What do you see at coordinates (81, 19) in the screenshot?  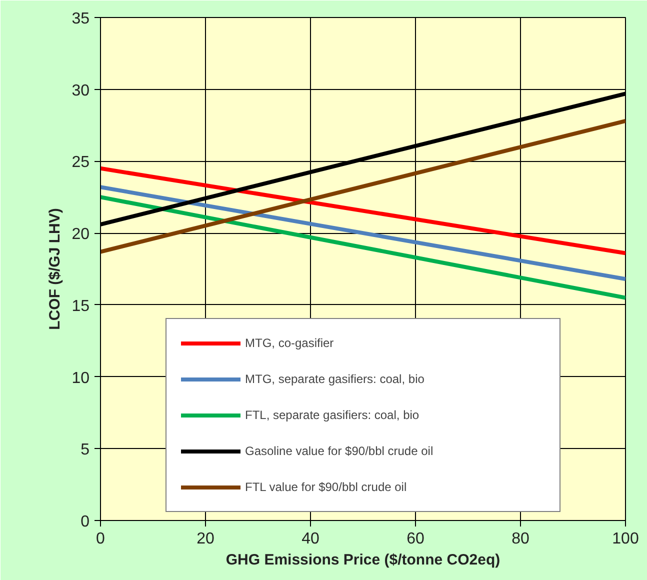 I see `y-tick-label: 35` at bounding box center [81, 19].